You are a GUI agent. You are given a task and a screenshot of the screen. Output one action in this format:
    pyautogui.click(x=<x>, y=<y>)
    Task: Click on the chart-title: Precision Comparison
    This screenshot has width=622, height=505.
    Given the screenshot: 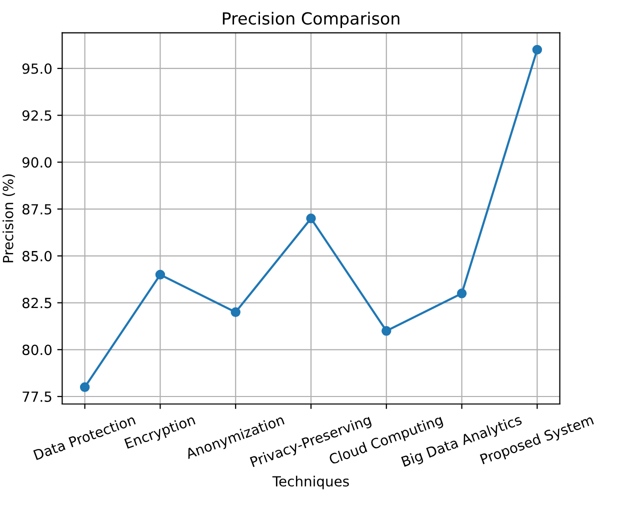 What is the action you would take?
    pyautogui.click(x=311, y=20)
    